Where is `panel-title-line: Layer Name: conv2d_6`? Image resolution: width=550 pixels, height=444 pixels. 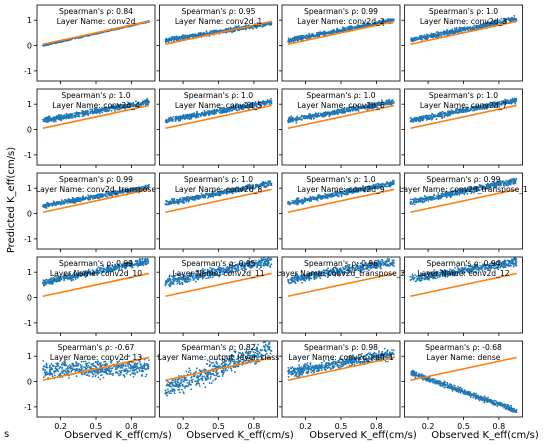 panel-title-line: Layer Name: conv2d_6 is located at coordinates (341, 105).